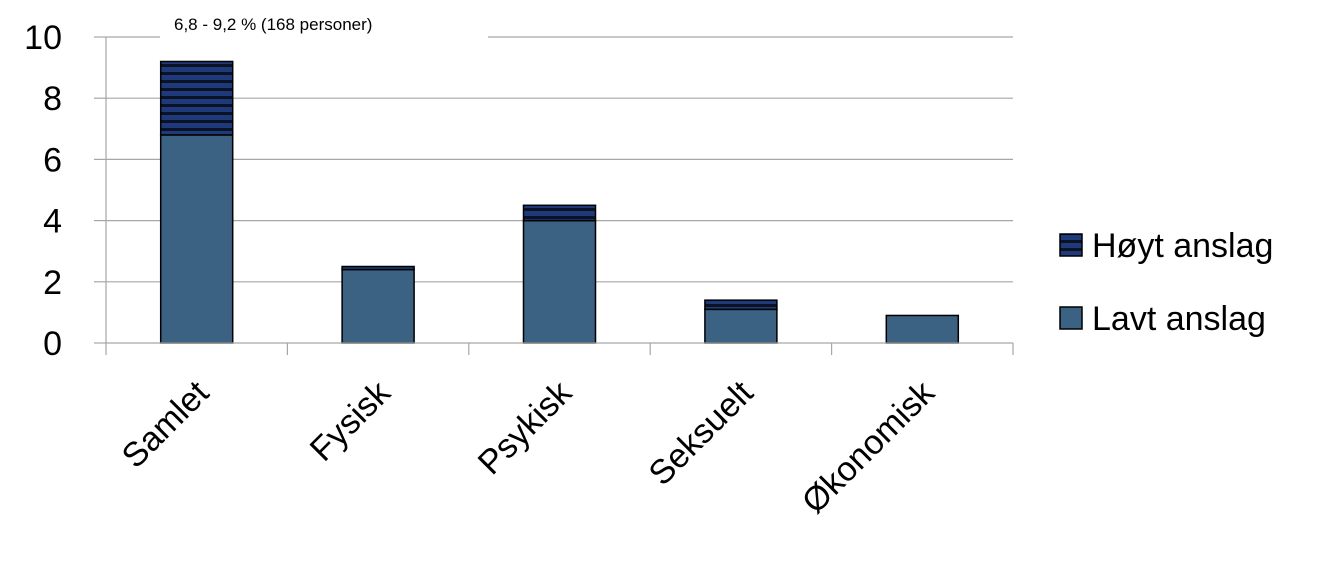 Image resolution: width=1334 pixels, height=566 pixels. Describe the element at coordinates (43, 191) in the screenshot. I see `y-tick-labels: 0 2 4 6 8 10` at that location.